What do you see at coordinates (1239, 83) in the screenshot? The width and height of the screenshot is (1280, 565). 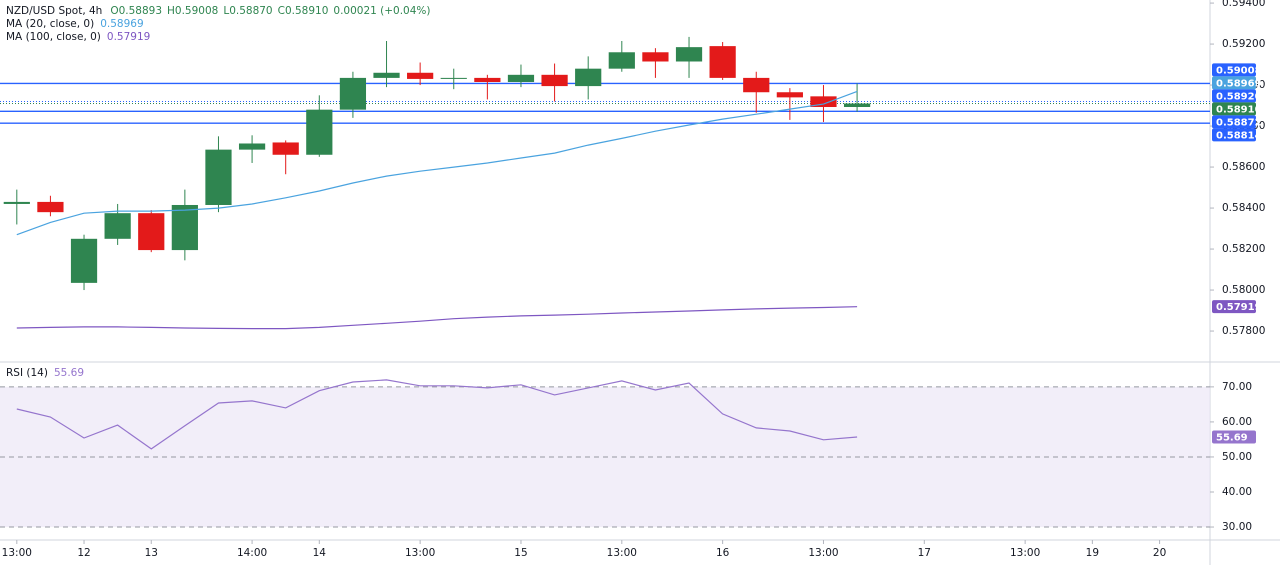 I see `price-label: 0.58969` at bounding box center [1239, 83].